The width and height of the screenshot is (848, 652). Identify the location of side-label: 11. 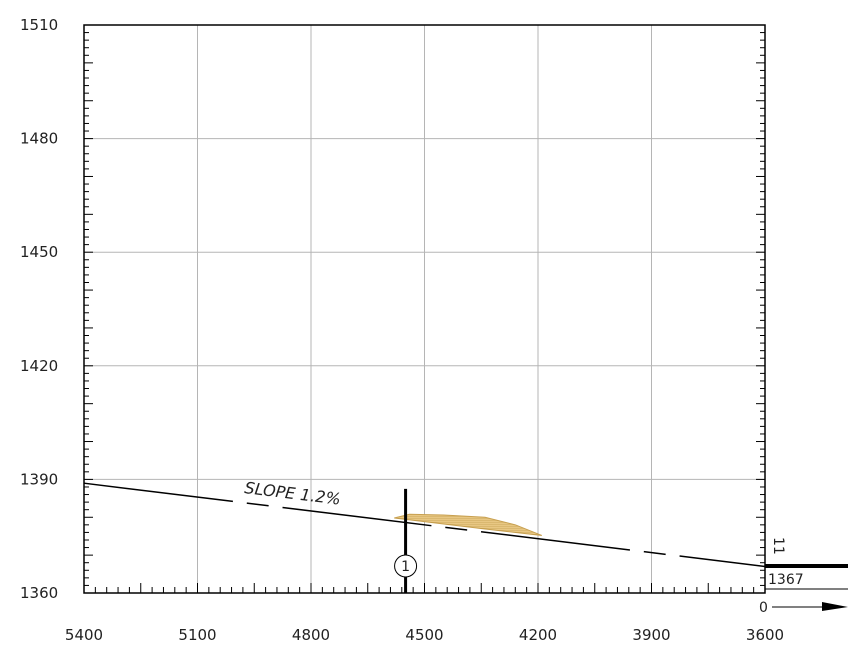
(778, 546).